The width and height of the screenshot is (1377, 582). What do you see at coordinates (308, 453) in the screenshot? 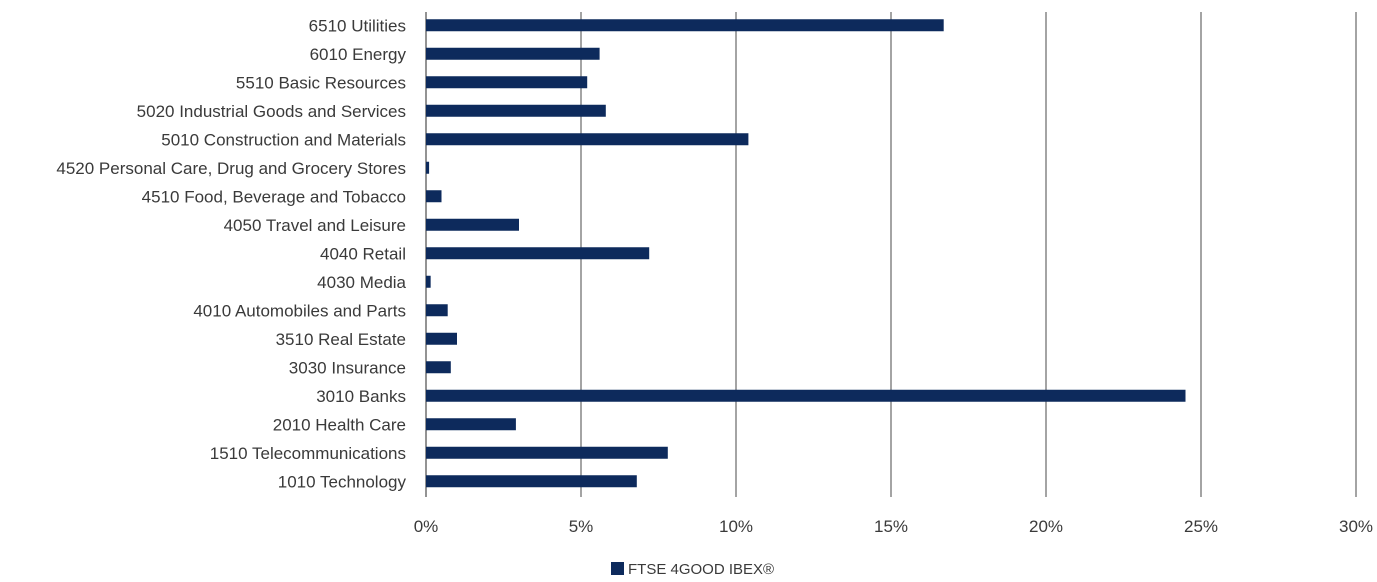
I see `category-label: 1510 Telecommunications` at bounding box center [308, 453].